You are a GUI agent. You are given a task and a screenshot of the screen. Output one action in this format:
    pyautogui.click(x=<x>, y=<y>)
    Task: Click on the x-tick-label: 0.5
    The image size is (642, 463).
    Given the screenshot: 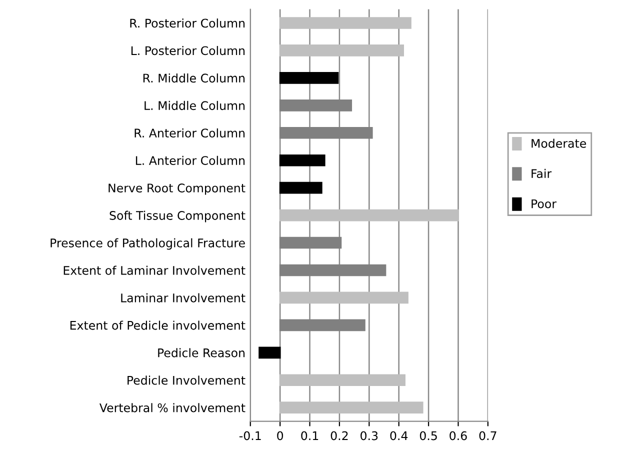 What is the action you would take?
    pyautogui.click(x=428, y=435)
    